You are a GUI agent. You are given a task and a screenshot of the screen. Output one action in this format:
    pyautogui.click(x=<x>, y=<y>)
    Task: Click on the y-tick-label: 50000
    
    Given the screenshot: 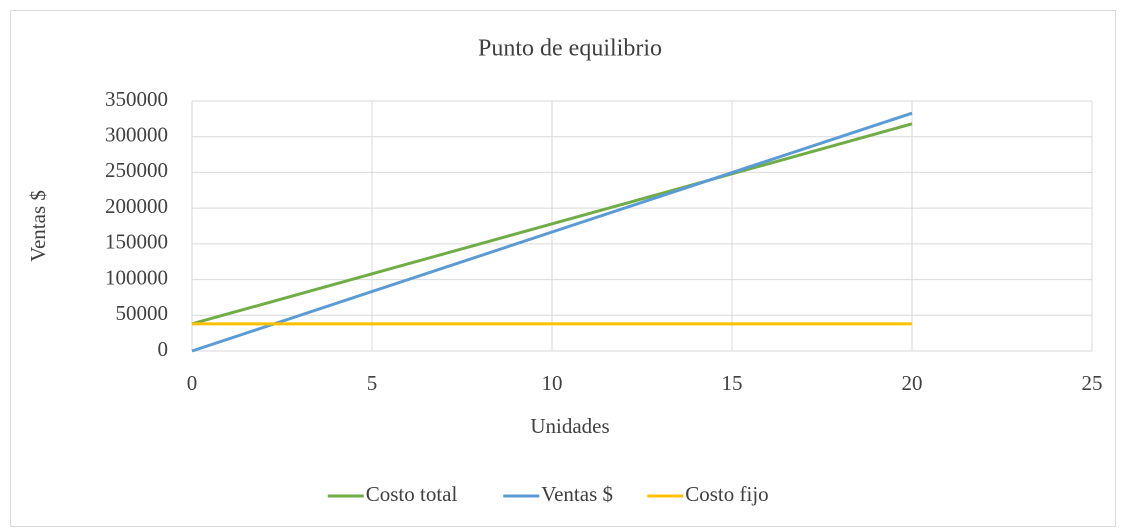 What is the action you would take?
    pyautogui.click(x=142, y=313)
    